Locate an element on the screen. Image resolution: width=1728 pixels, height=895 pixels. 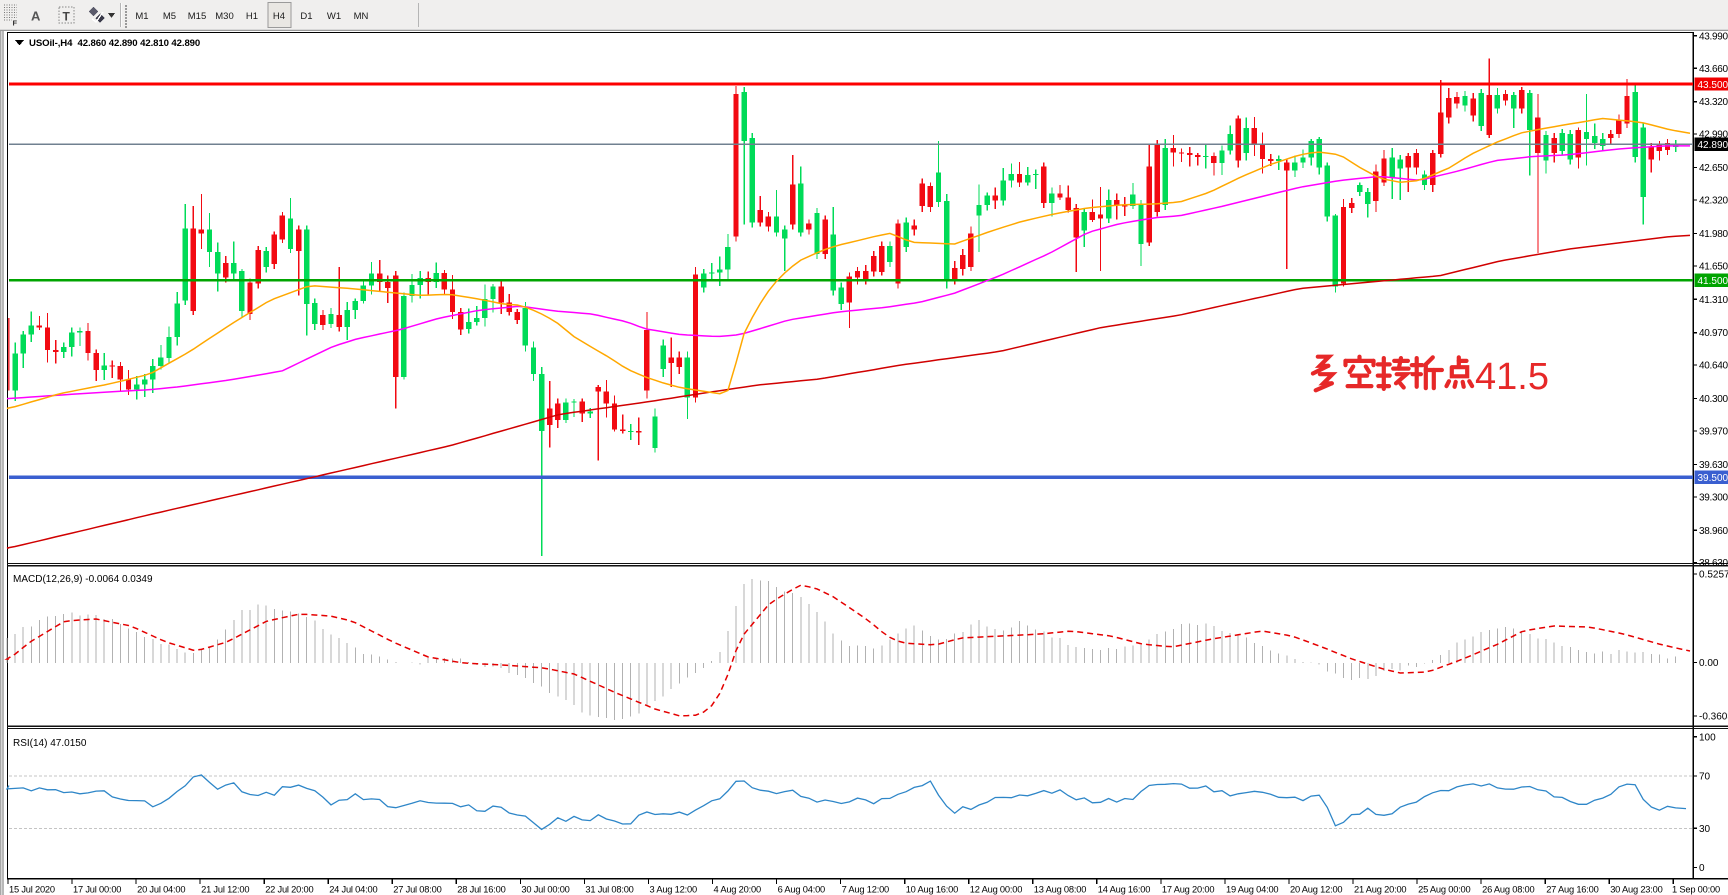
svg-text: 24 Jul 04:00 is located at coordinates (353, 890).